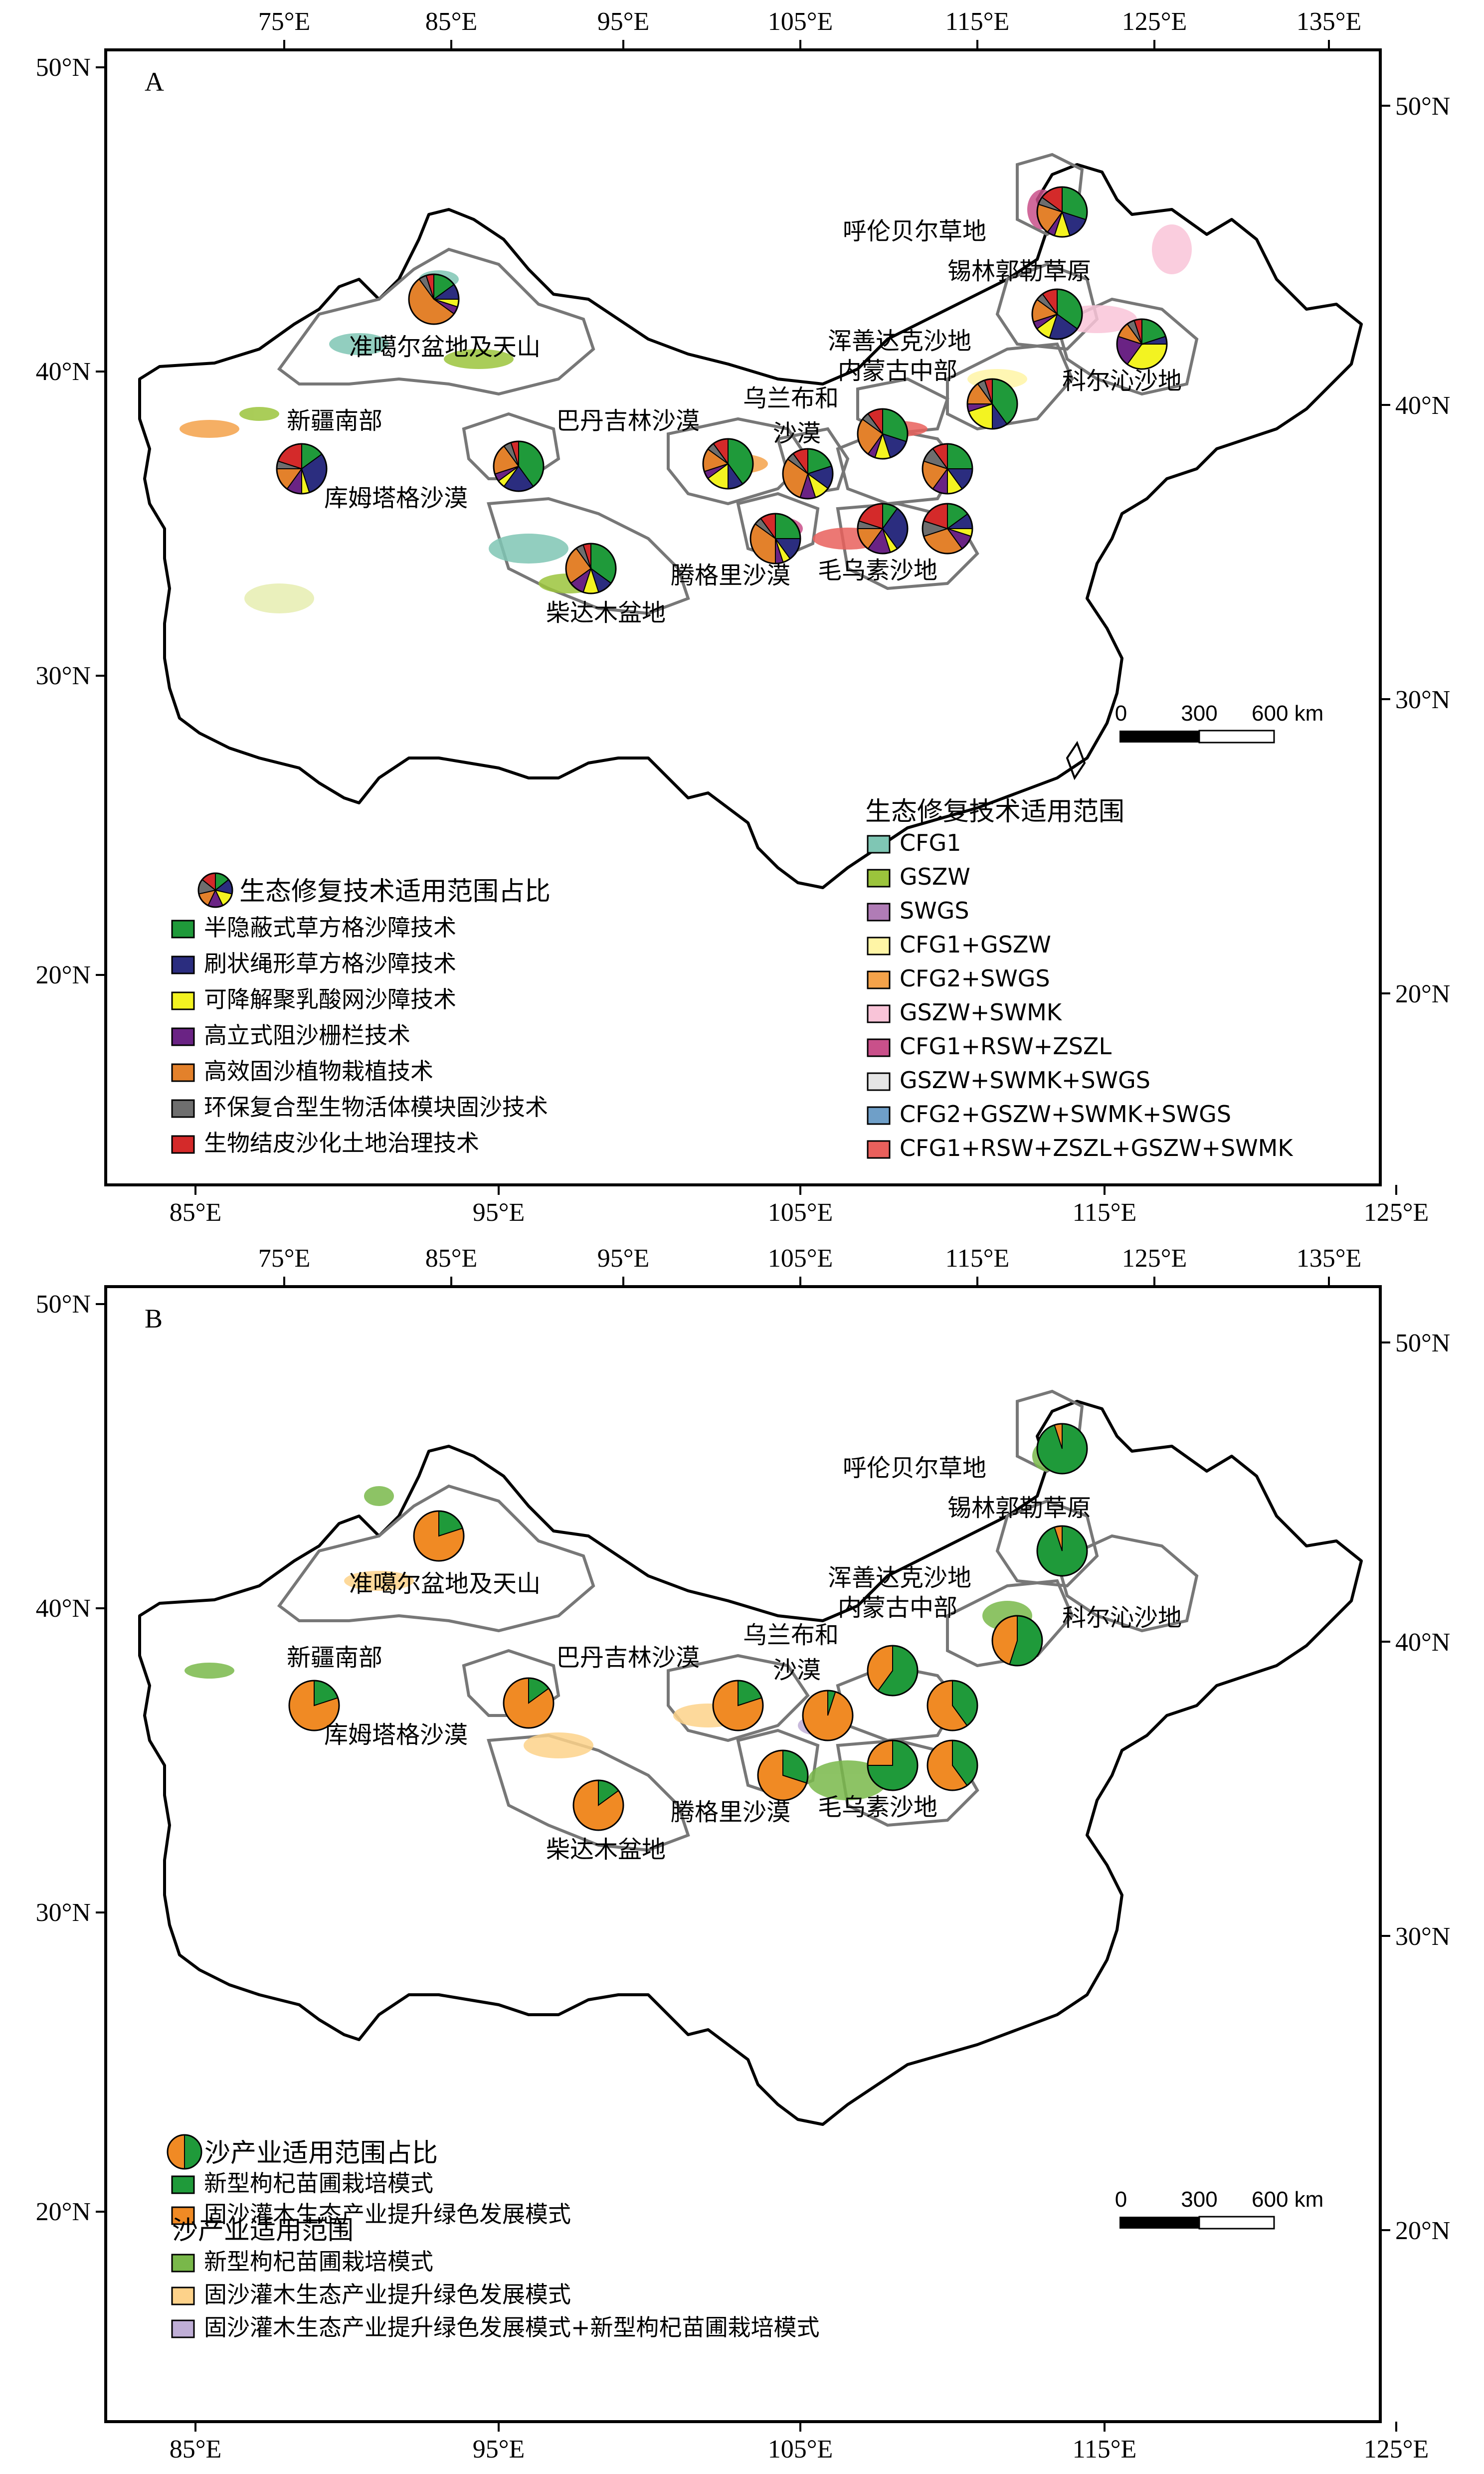 Image resolution: width=1484 pixels, height=2474 pixels. I want to click on bottom-longitude-ticks: 85°E 95°E 105°E 115°E 125°E, so click(799, 1206).